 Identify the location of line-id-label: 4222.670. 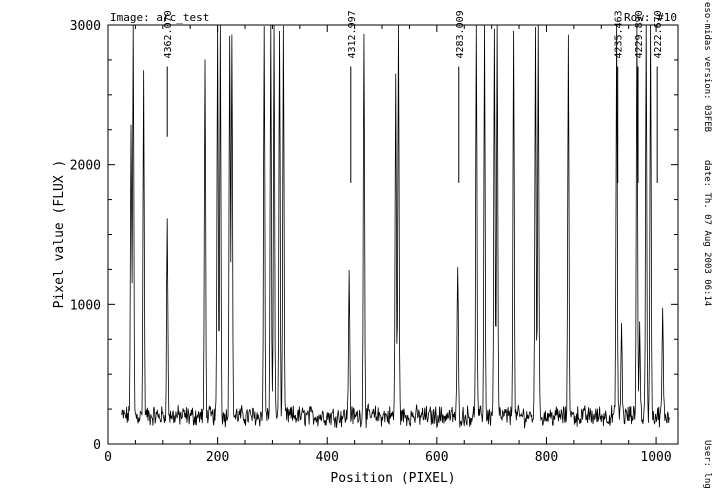
(658, 34).